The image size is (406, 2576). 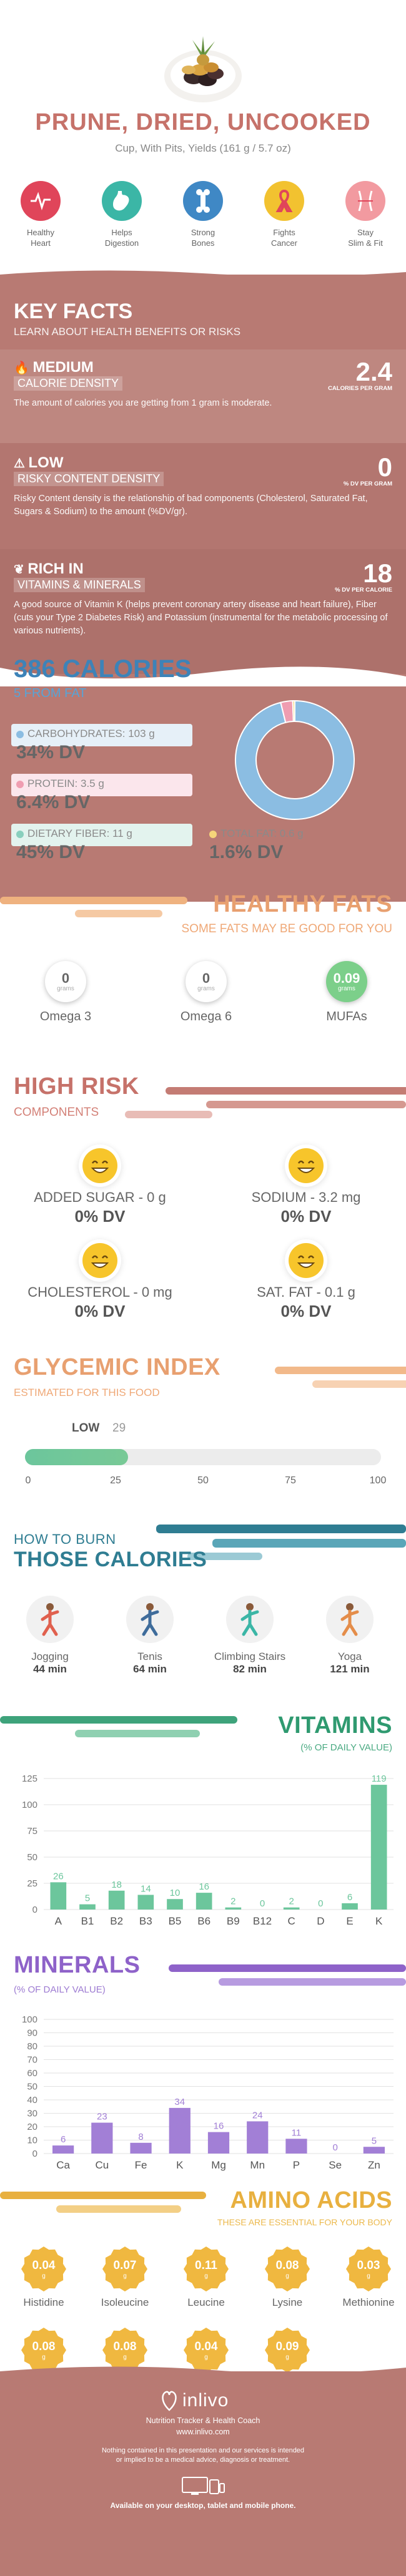 I want to click on burn-time: 64 min, so click(x=150, y=1669).